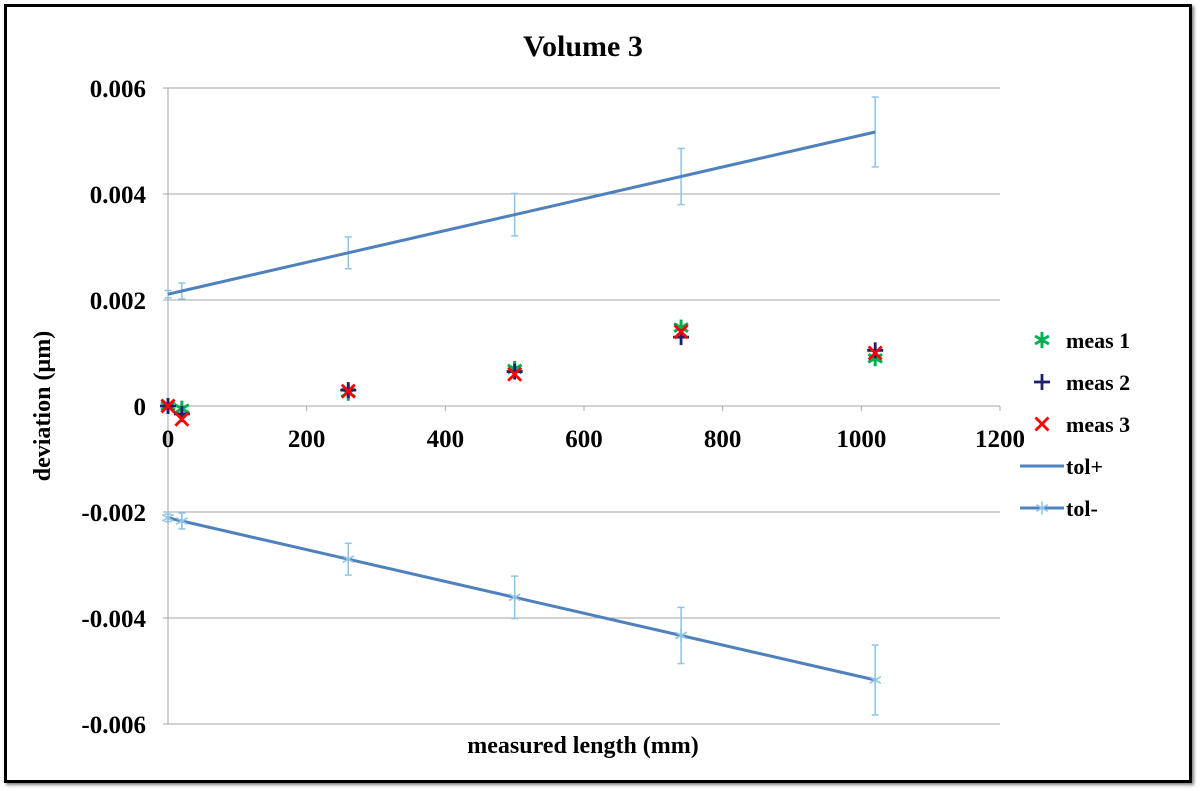 This screenshot has width=1200, height=791. I want to click on legend-marker-2-b, so click(1042, 424).